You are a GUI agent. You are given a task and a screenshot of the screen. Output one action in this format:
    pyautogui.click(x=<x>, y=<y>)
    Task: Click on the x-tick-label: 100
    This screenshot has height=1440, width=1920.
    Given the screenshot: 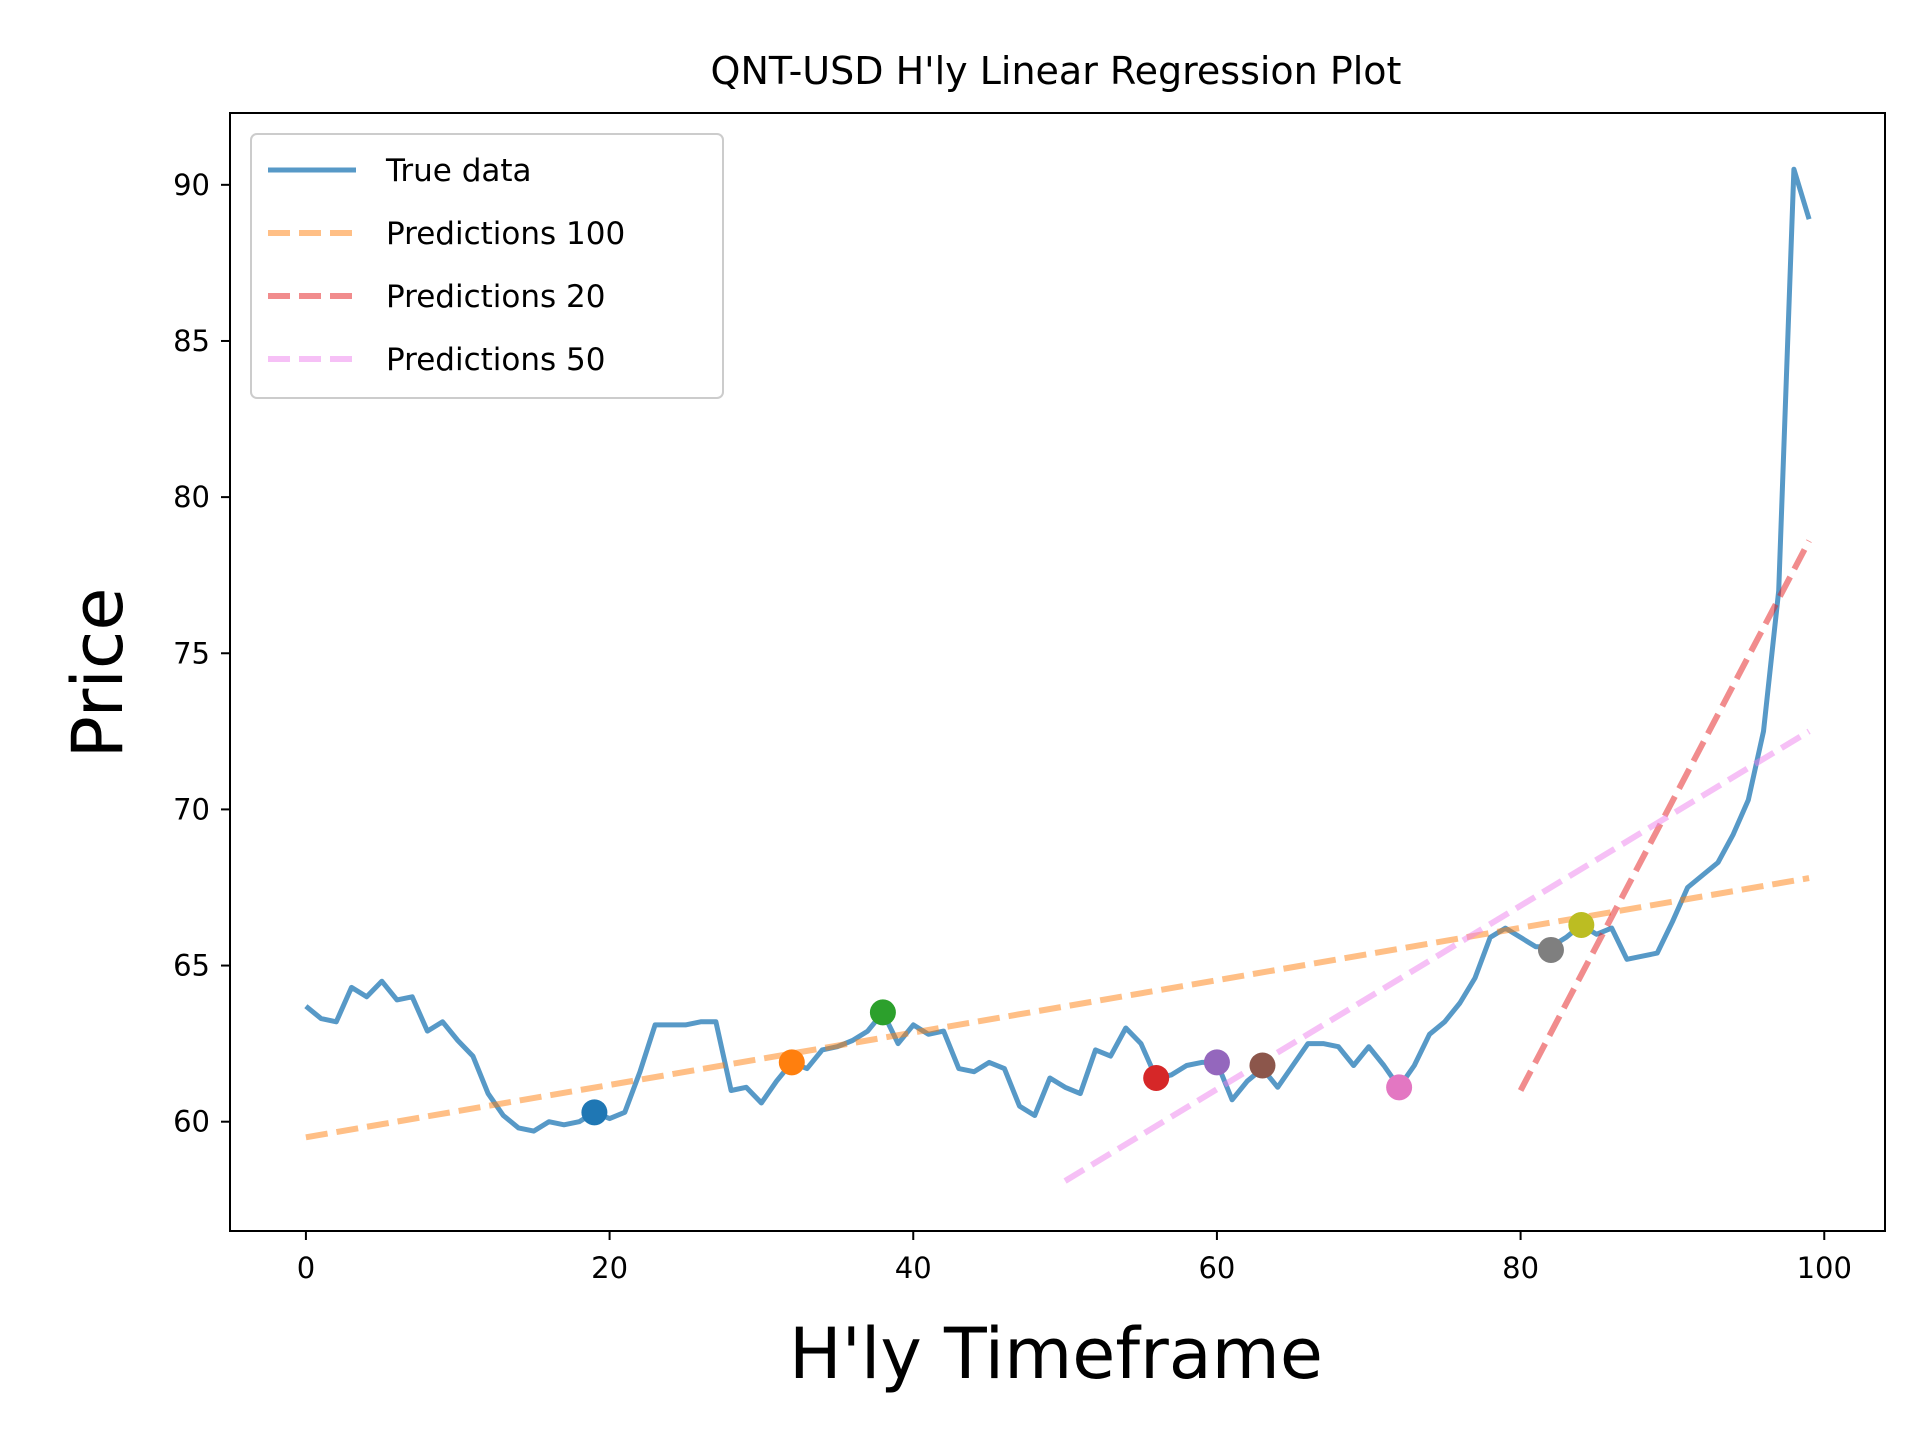 What is the action you would take?
    pyautogui.click(x=1824, y=1268)
    